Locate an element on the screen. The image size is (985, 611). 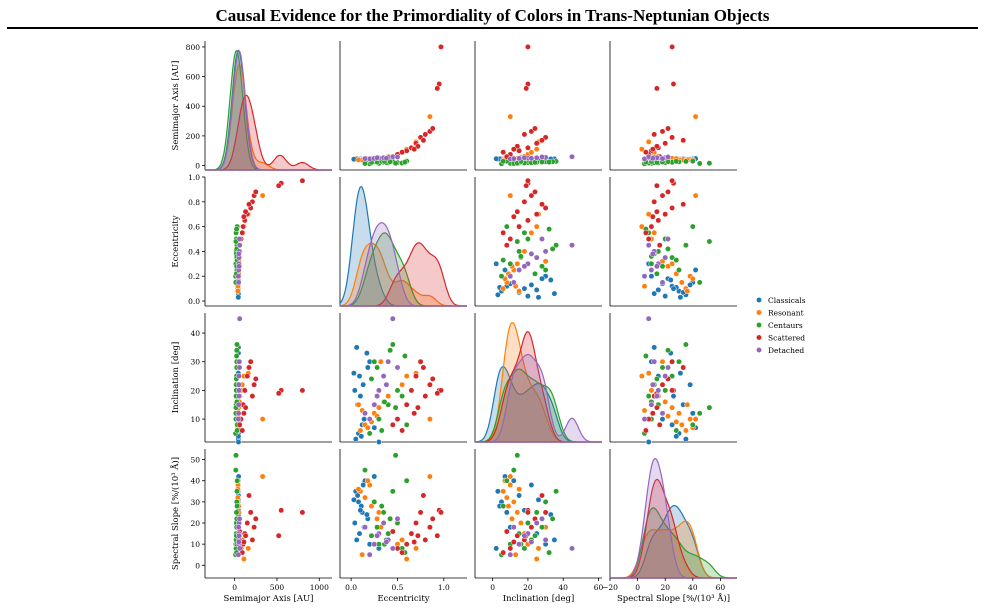
y-tick-label: 0.2 is located at coordinates (194, 276).